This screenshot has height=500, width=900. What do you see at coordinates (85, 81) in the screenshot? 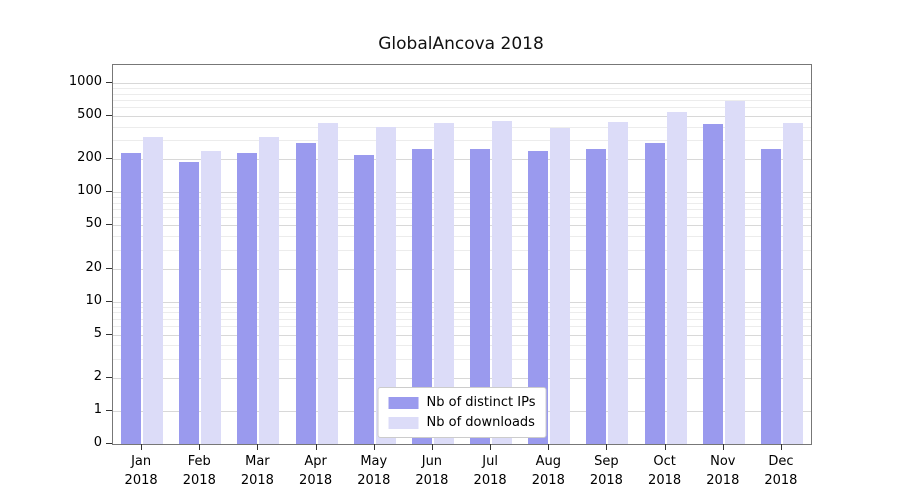
I see `y-axis-tick-label: 1000` at bounding box center [85, 81].